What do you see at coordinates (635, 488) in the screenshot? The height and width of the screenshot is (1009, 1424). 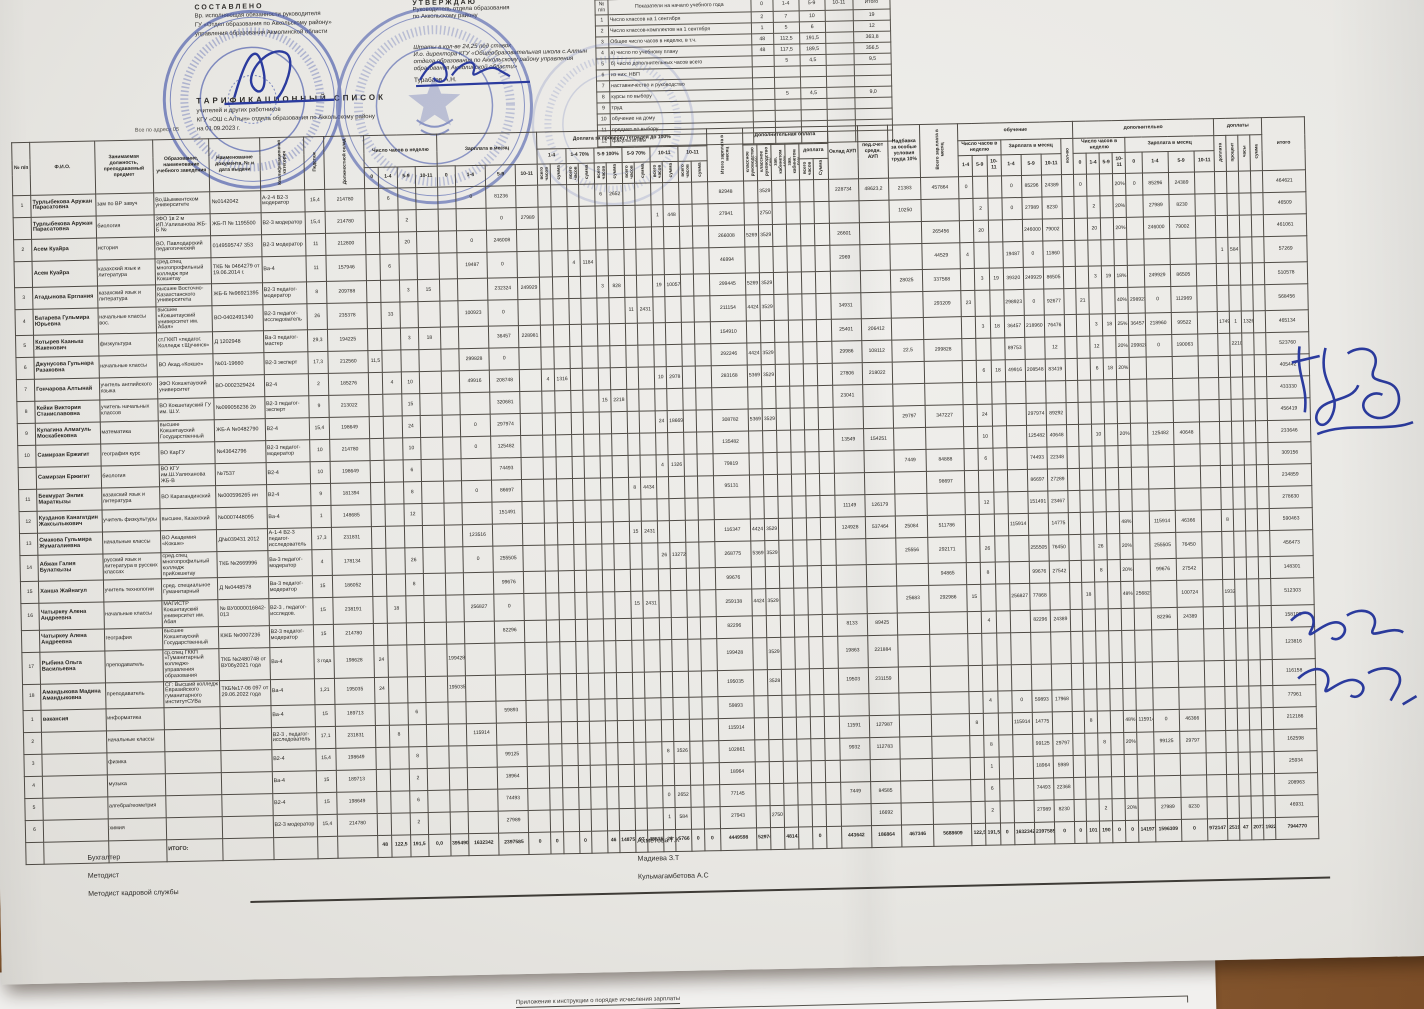 I see `cell: 8` at bounding box center [635, 488].